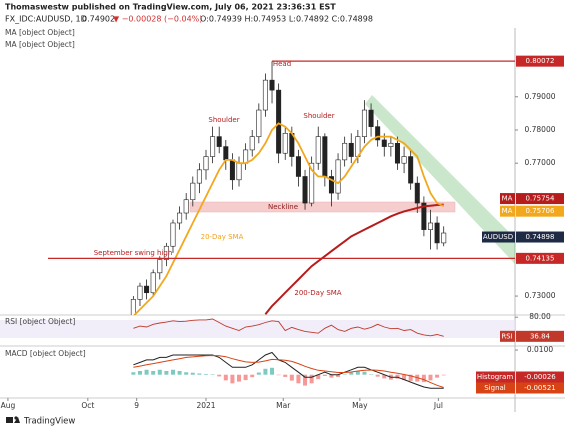 This screenshot has width=565, height=430. I want to click on tag-value: -0.00521, so click(539, 388).